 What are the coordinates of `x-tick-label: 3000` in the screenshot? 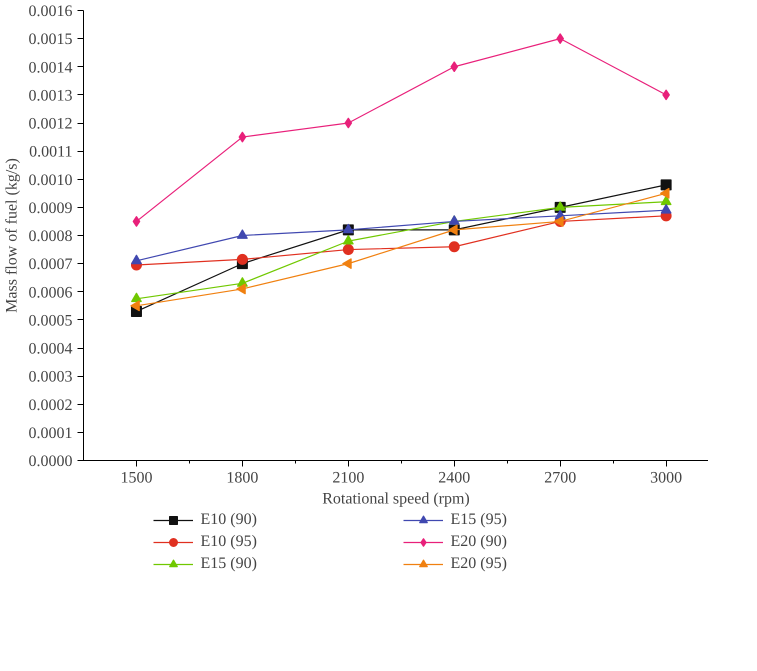 It's located at (666, 478).